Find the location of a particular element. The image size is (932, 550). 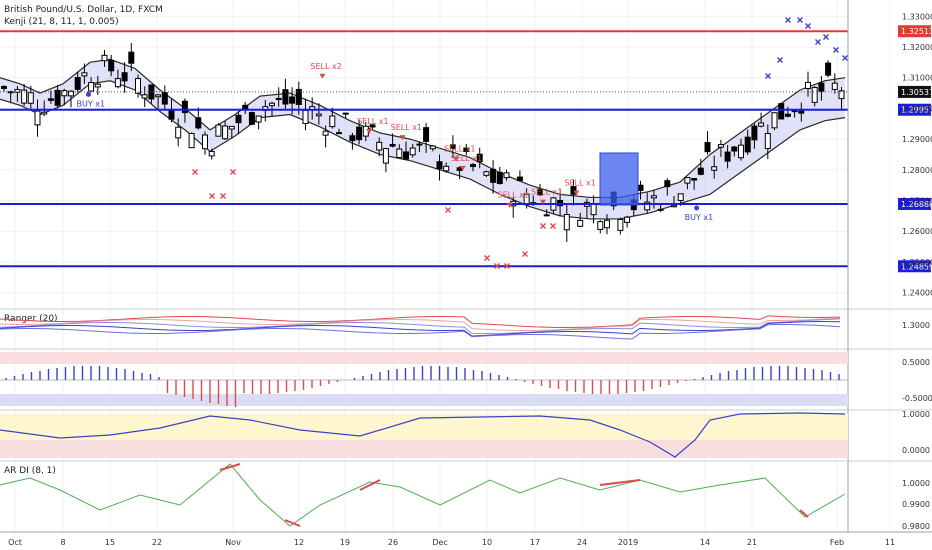

panel-tick-label: 0.0000 is located at coordinates (916, 450).